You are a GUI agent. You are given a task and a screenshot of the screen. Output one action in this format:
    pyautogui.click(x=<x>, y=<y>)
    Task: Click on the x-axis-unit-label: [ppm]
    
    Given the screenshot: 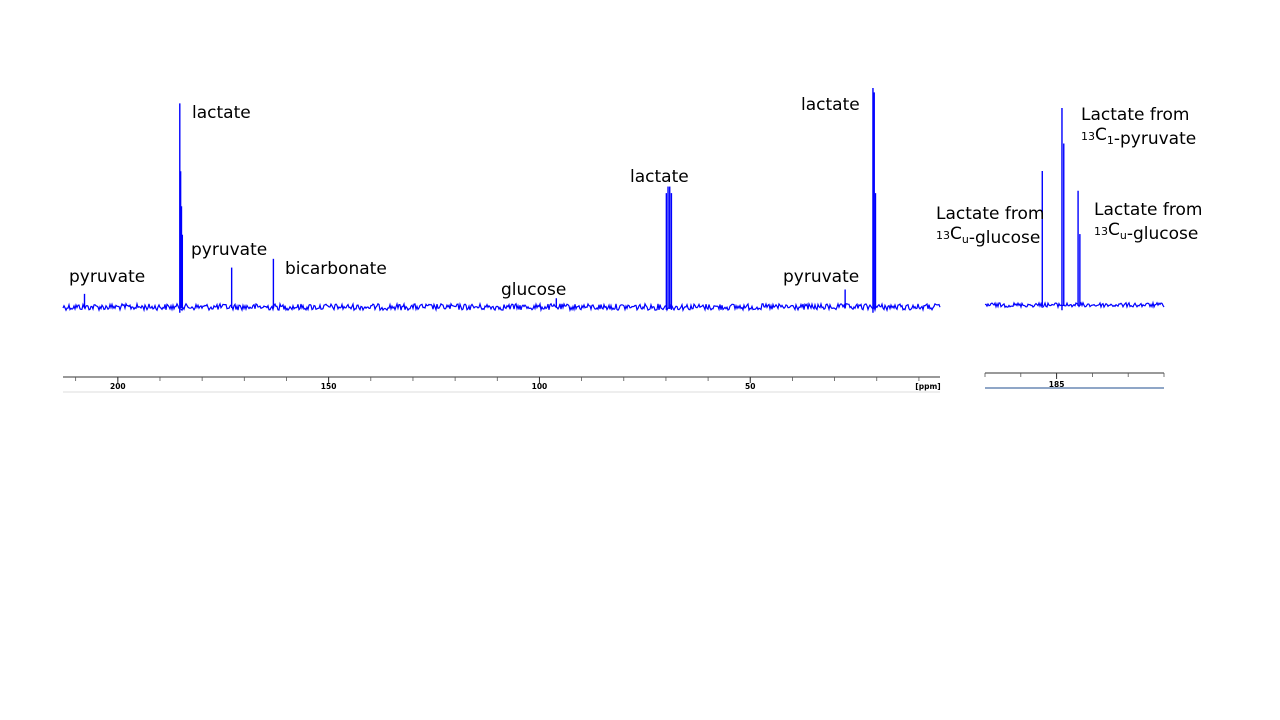 What is the action you would take?
    pyautogui.click(x=927, y=386)
    